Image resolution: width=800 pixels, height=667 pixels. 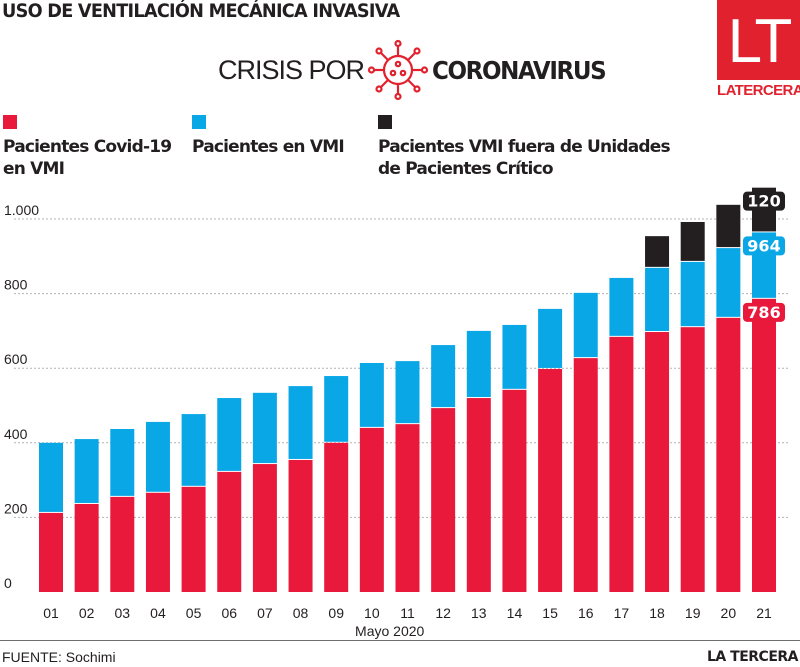 I want to click on legend-swatch-outside-icu, so click(x=385, y=122).